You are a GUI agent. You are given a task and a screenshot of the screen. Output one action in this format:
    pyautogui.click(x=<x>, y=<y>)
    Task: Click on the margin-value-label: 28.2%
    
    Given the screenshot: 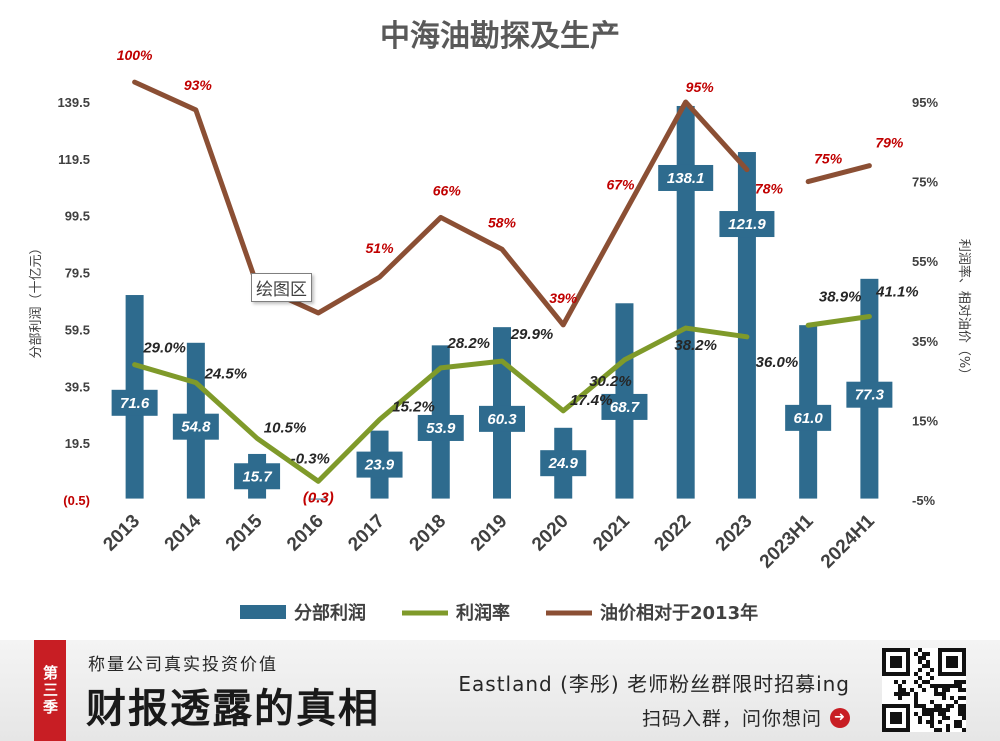 What is the action you would take?
    pyautogui.click(x=468, y=343)
    